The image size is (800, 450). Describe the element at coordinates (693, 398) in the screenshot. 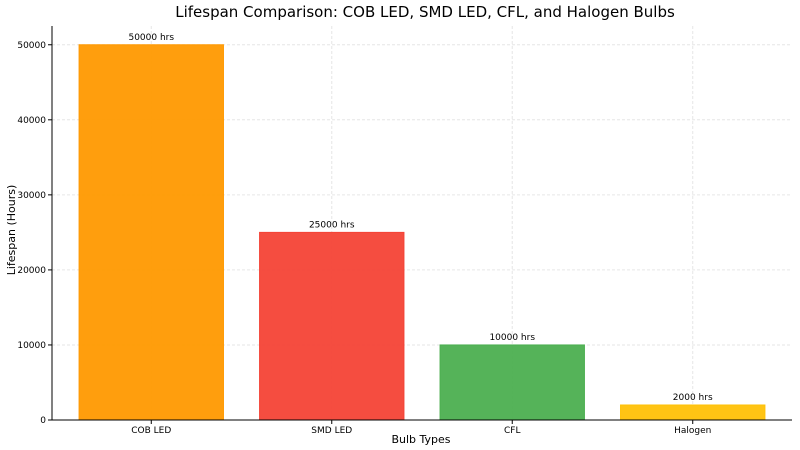

I see `data-label: 2000 hrs` at that location.